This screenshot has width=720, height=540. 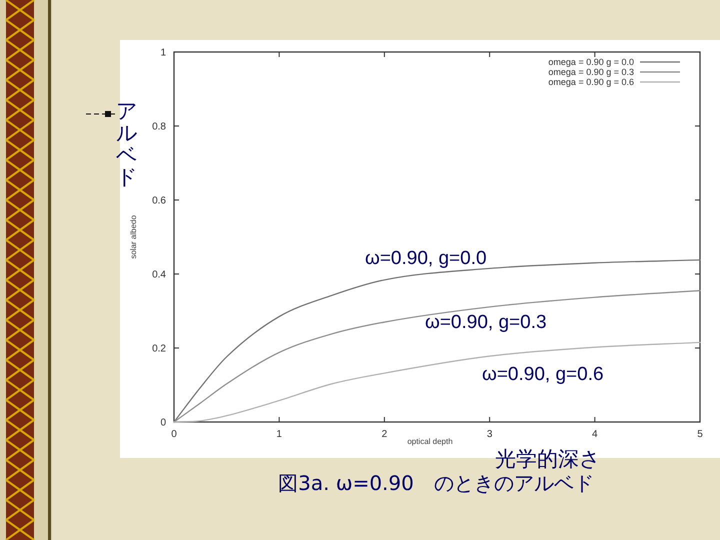 I want to click on annotation: ω=0.90, g=0.0, so click(x=426, y=258).